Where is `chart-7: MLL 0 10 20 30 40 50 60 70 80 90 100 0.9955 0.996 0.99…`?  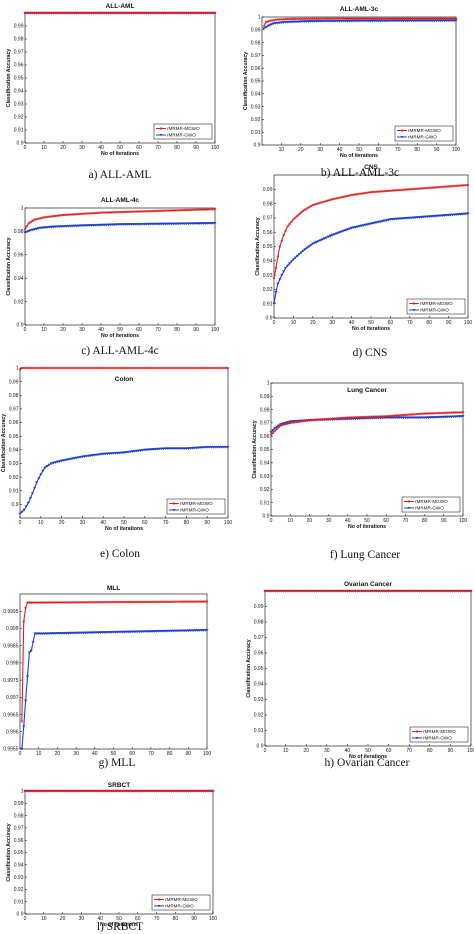
chart-7: MLL 0 10 20 30 40 50 60 70 80 90 100 0.9955 0.996 0.99… is located at coordinates (107, 671).